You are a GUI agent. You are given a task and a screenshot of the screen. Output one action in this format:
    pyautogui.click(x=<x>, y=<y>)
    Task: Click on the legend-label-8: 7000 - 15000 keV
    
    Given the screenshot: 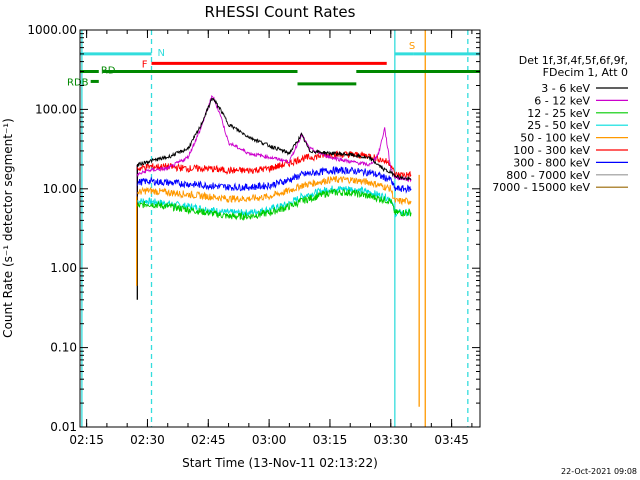 What is the action you would take?
    pyautogui.click(x=541, y=187)
    